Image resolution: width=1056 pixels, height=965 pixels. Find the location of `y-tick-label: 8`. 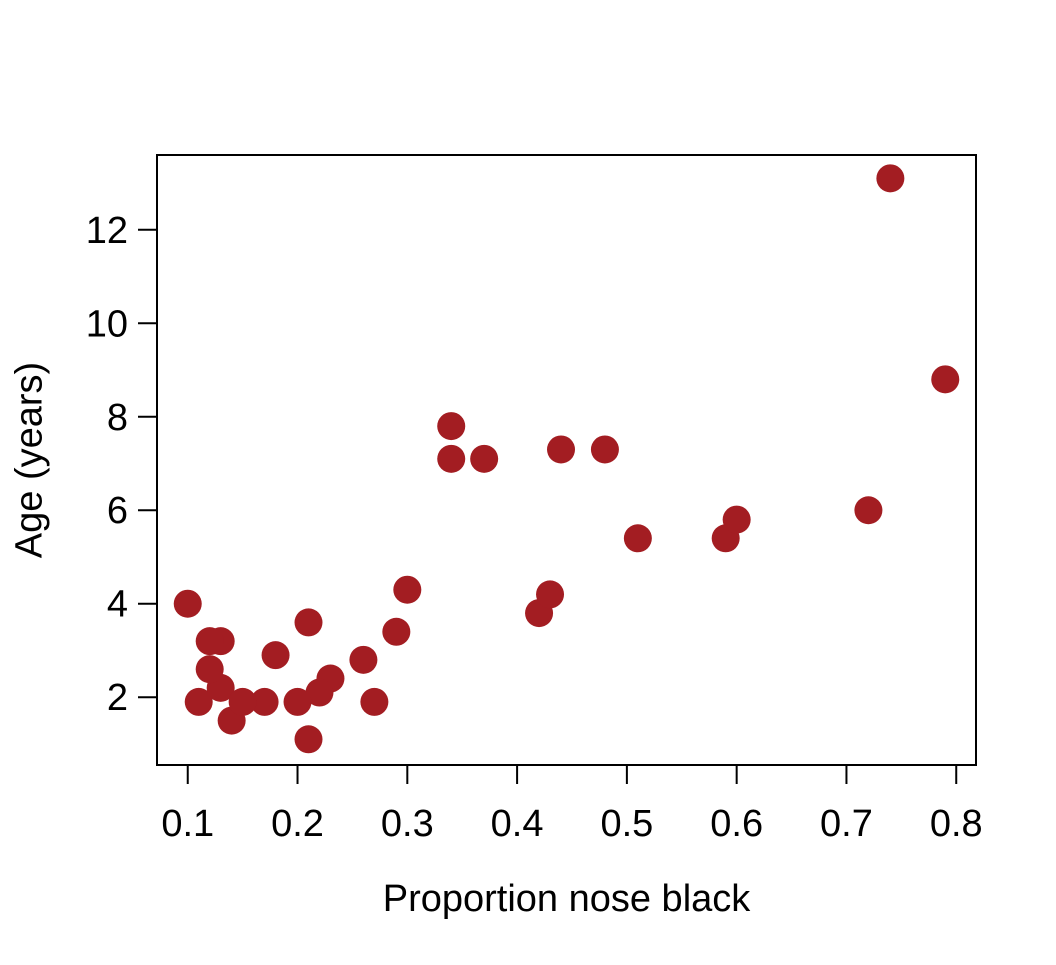

y-tick-label: 8 is located at coordinates (117, 418).